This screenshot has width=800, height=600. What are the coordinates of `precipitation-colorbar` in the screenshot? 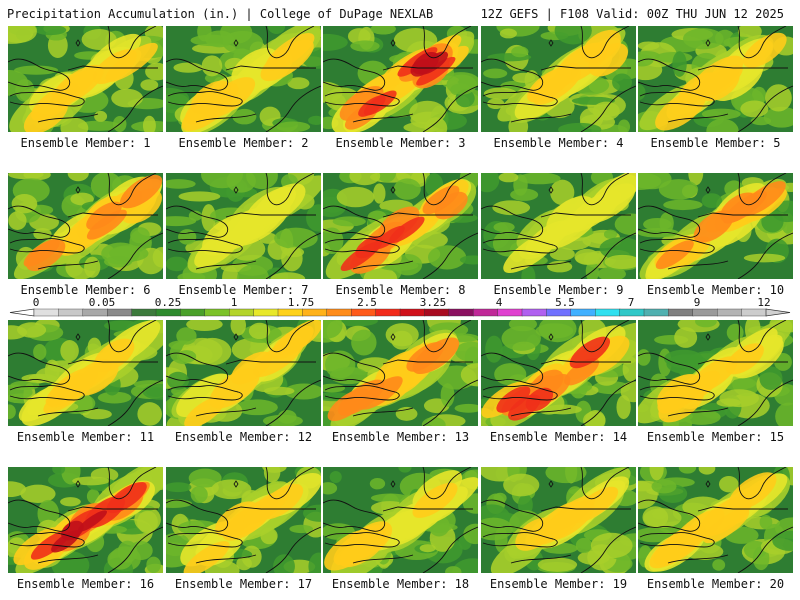 It's located at (400, 312).